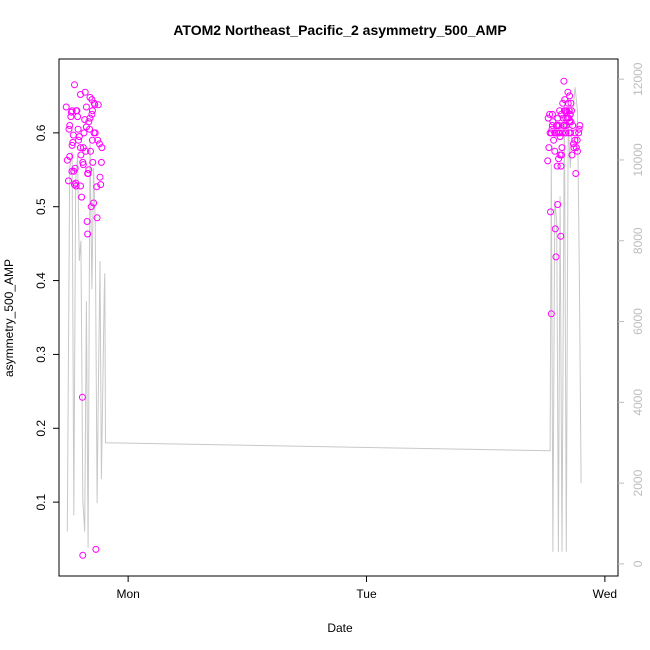 The width and height of the screenshot is (650, 650). What do you see at coordinates (9, 318) in the screenshot?
I see `y-axis-label: asymmetry_500_AMP` at bounding box center [9, 318].